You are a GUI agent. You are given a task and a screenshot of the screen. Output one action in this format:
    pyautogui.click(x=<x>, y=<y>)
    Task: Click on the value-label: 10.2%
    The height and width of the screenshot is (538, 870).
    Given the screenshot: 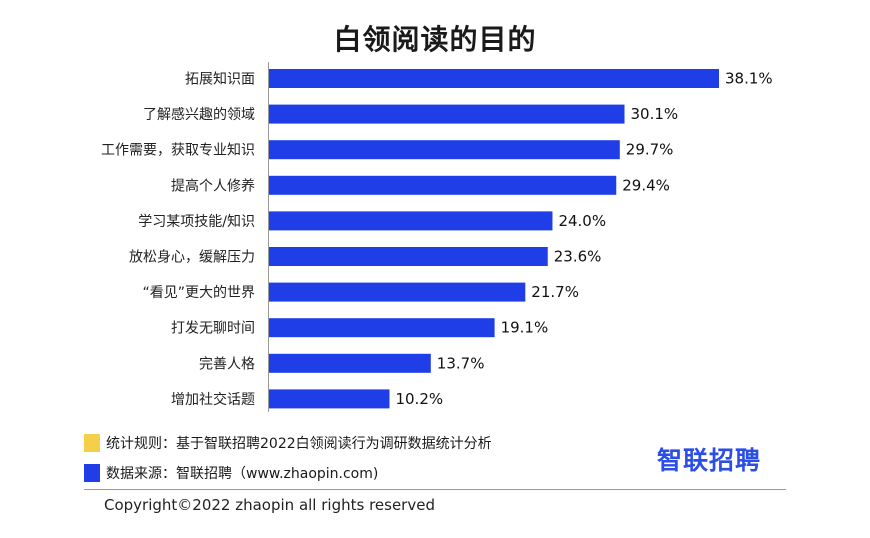 What is the action you would take?
    pyautogui.click(x=419, y=399)
    